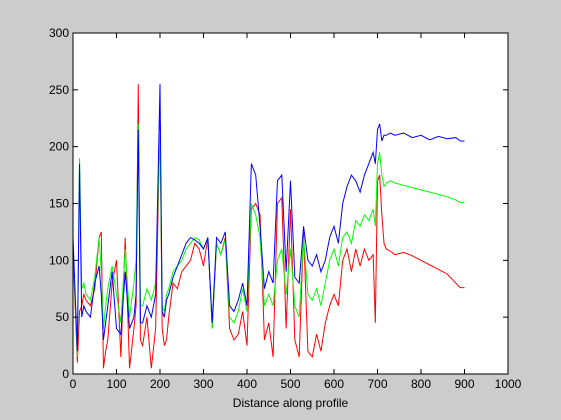  What do you see at coordinates (334, 384) in the screenshot?
I see `x-tick-label: 600` at bounding box center [334, 384].